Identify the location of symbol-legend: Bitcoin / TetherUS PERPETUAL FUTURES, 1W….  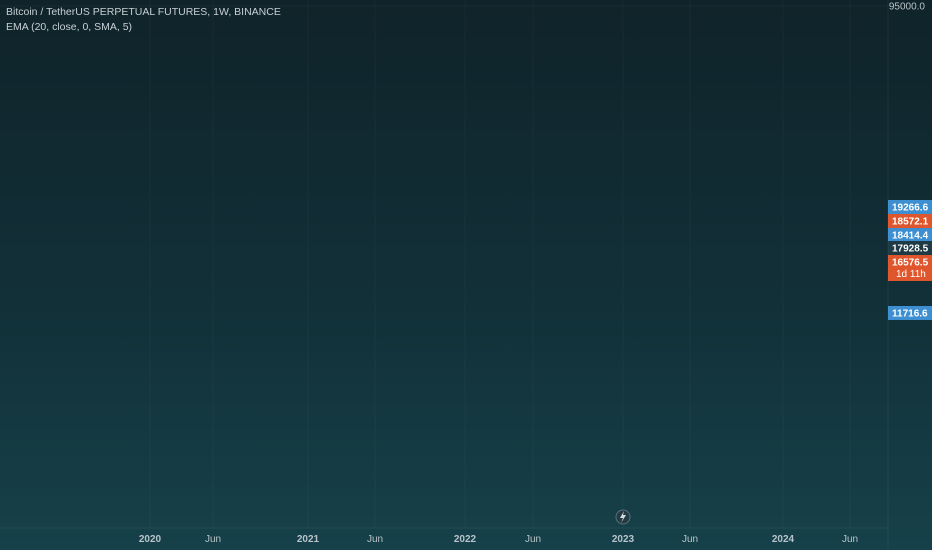
(143, 12).